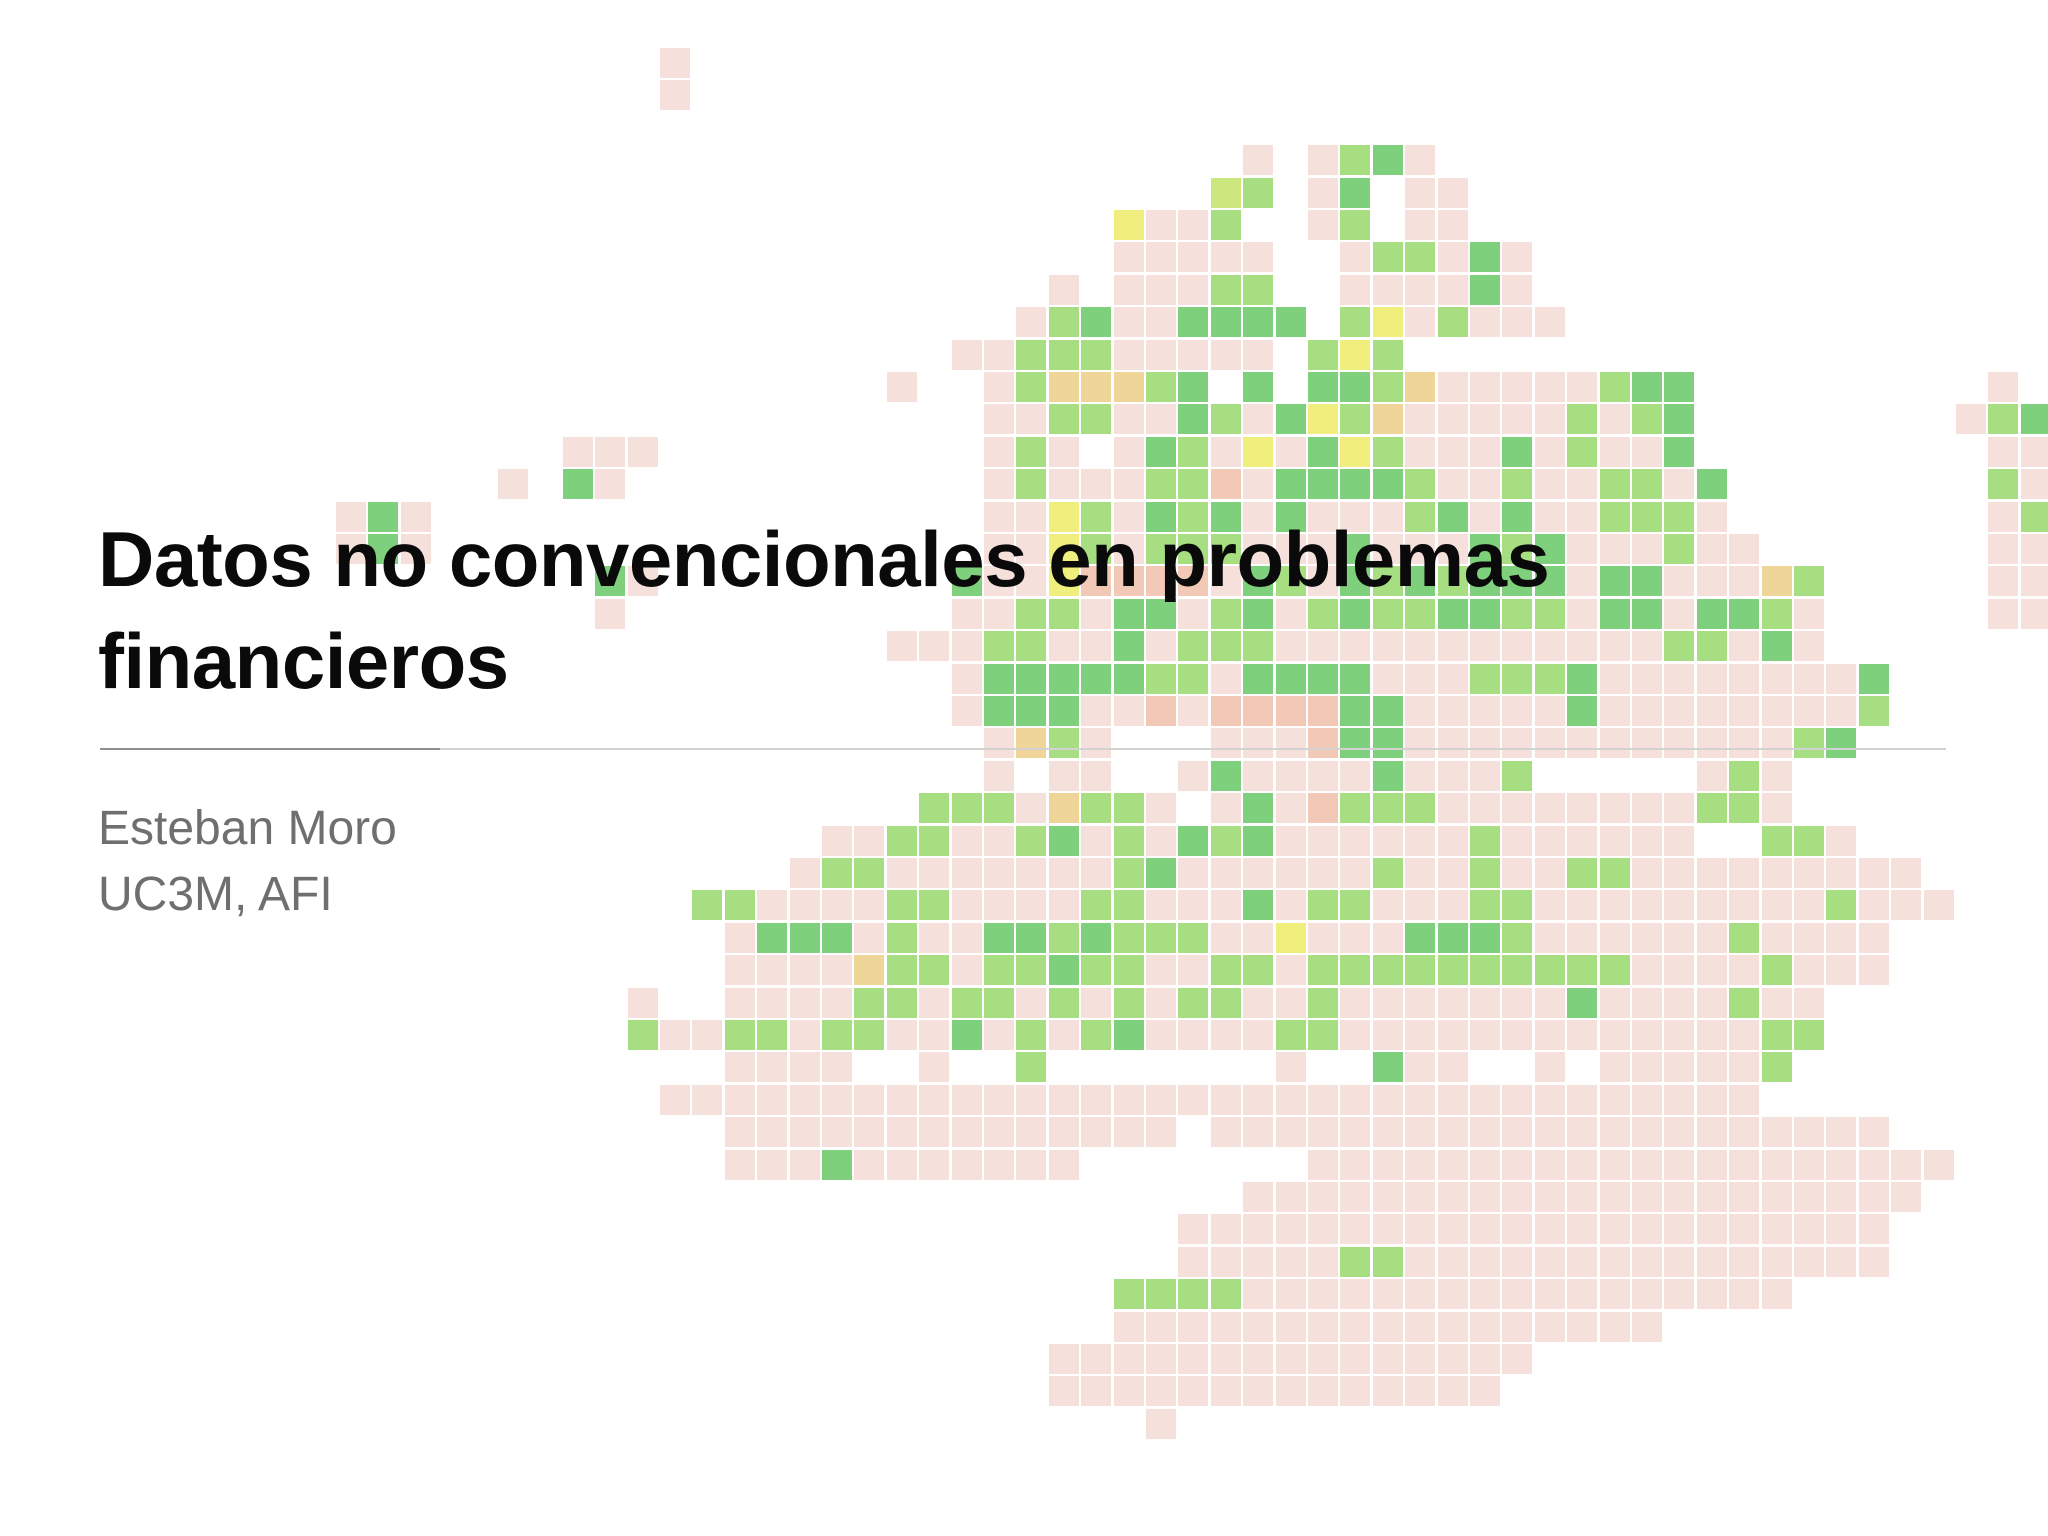  What do you see at coordinates (247, 862) in the screenshot?
I see `author-block: Esteban Moro UC3M, AFI` at bounding box center [247, 862].